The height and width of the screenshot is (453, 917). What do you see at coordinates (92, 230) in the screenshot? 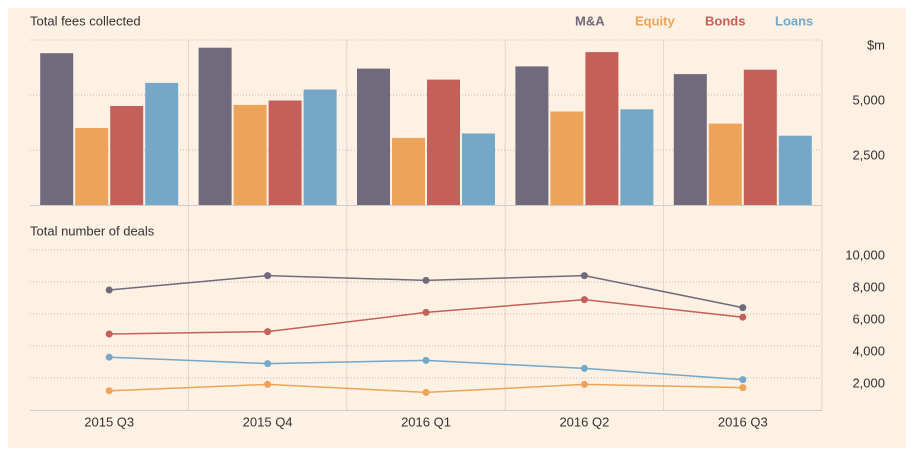
I see `chart-title: Total number of deals` at bounding box center [92, 230].